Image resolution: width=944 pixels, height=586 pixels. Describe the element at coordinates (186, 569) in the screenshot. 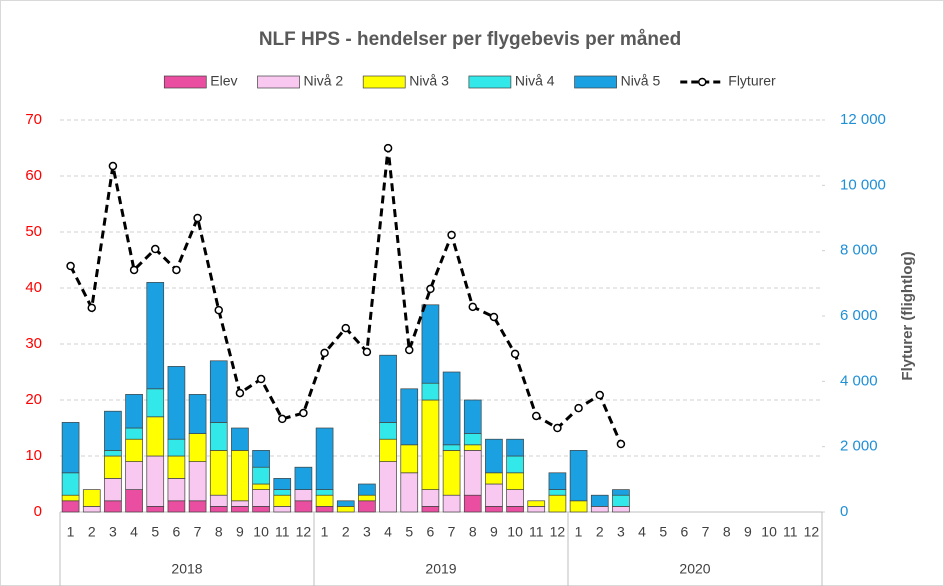

I see `year-label: 2018` at that location.